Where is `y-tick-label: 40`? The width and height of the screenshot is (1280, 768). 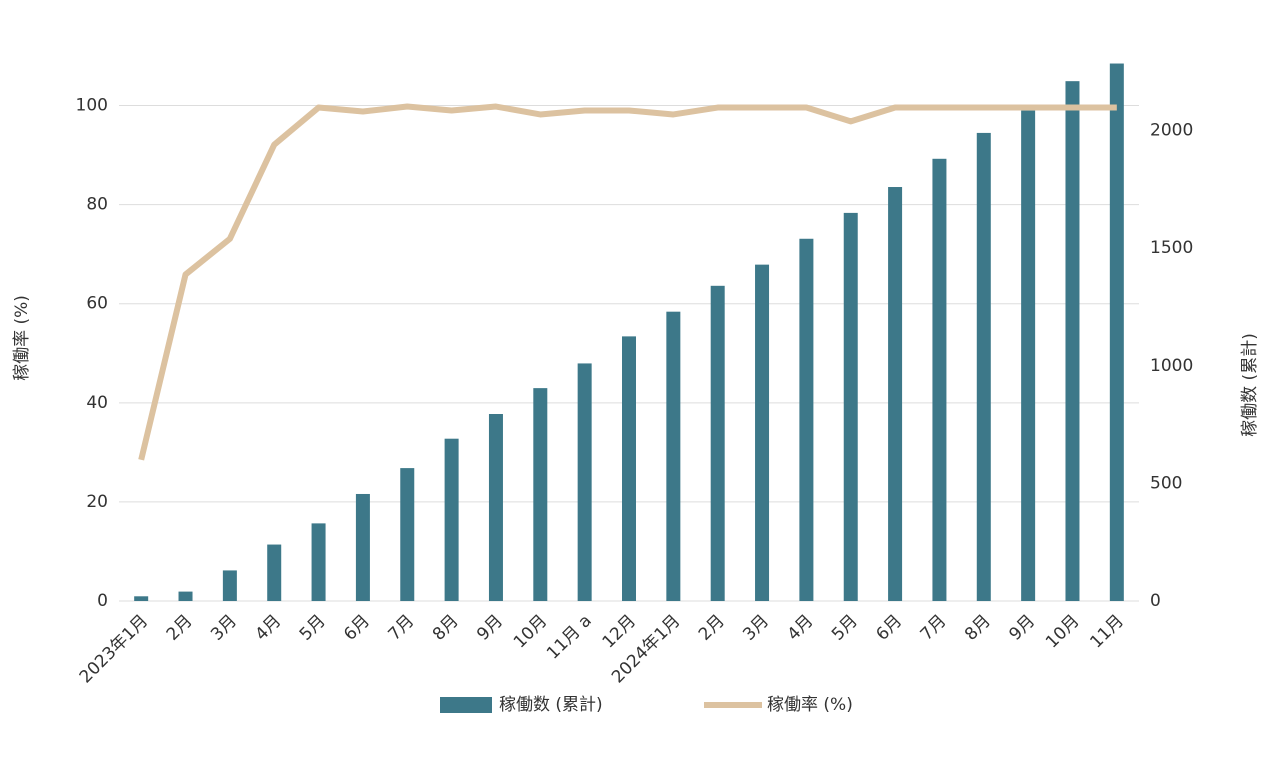 y-tick-label: 40 is located at coordinates (97, 403).